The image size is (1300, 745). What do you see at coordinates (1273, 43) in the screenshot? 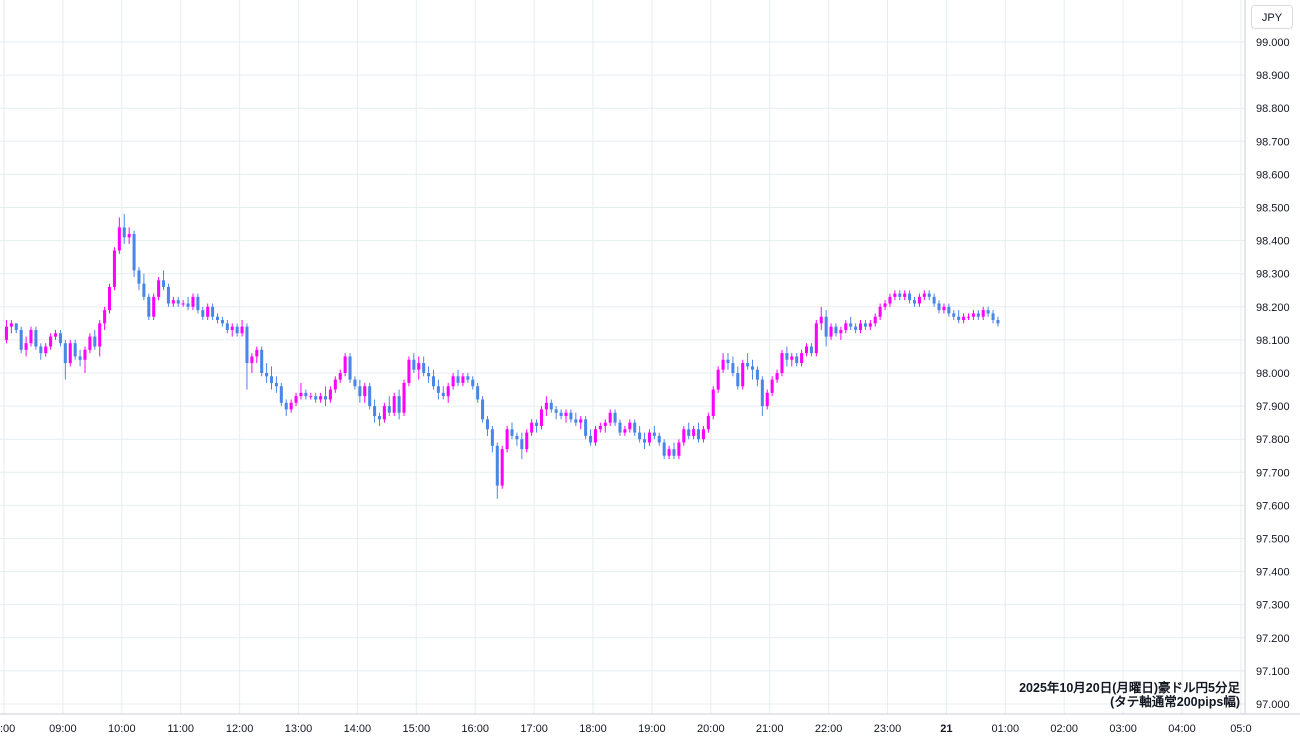
I see `y-tick-label: 99.000` at bounding box center [1273, 43].